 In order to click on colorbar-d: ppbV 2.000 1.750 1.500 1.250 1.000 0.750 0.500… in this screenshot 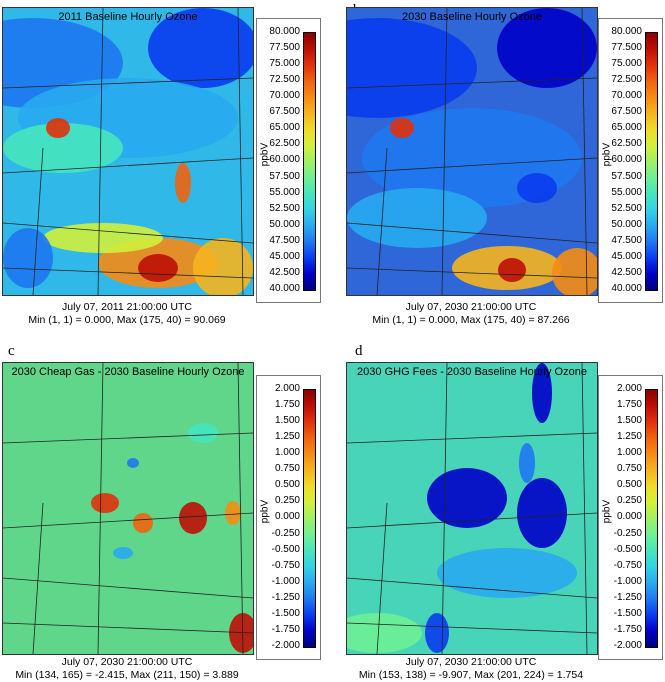, I will do `click(630, 517)`.